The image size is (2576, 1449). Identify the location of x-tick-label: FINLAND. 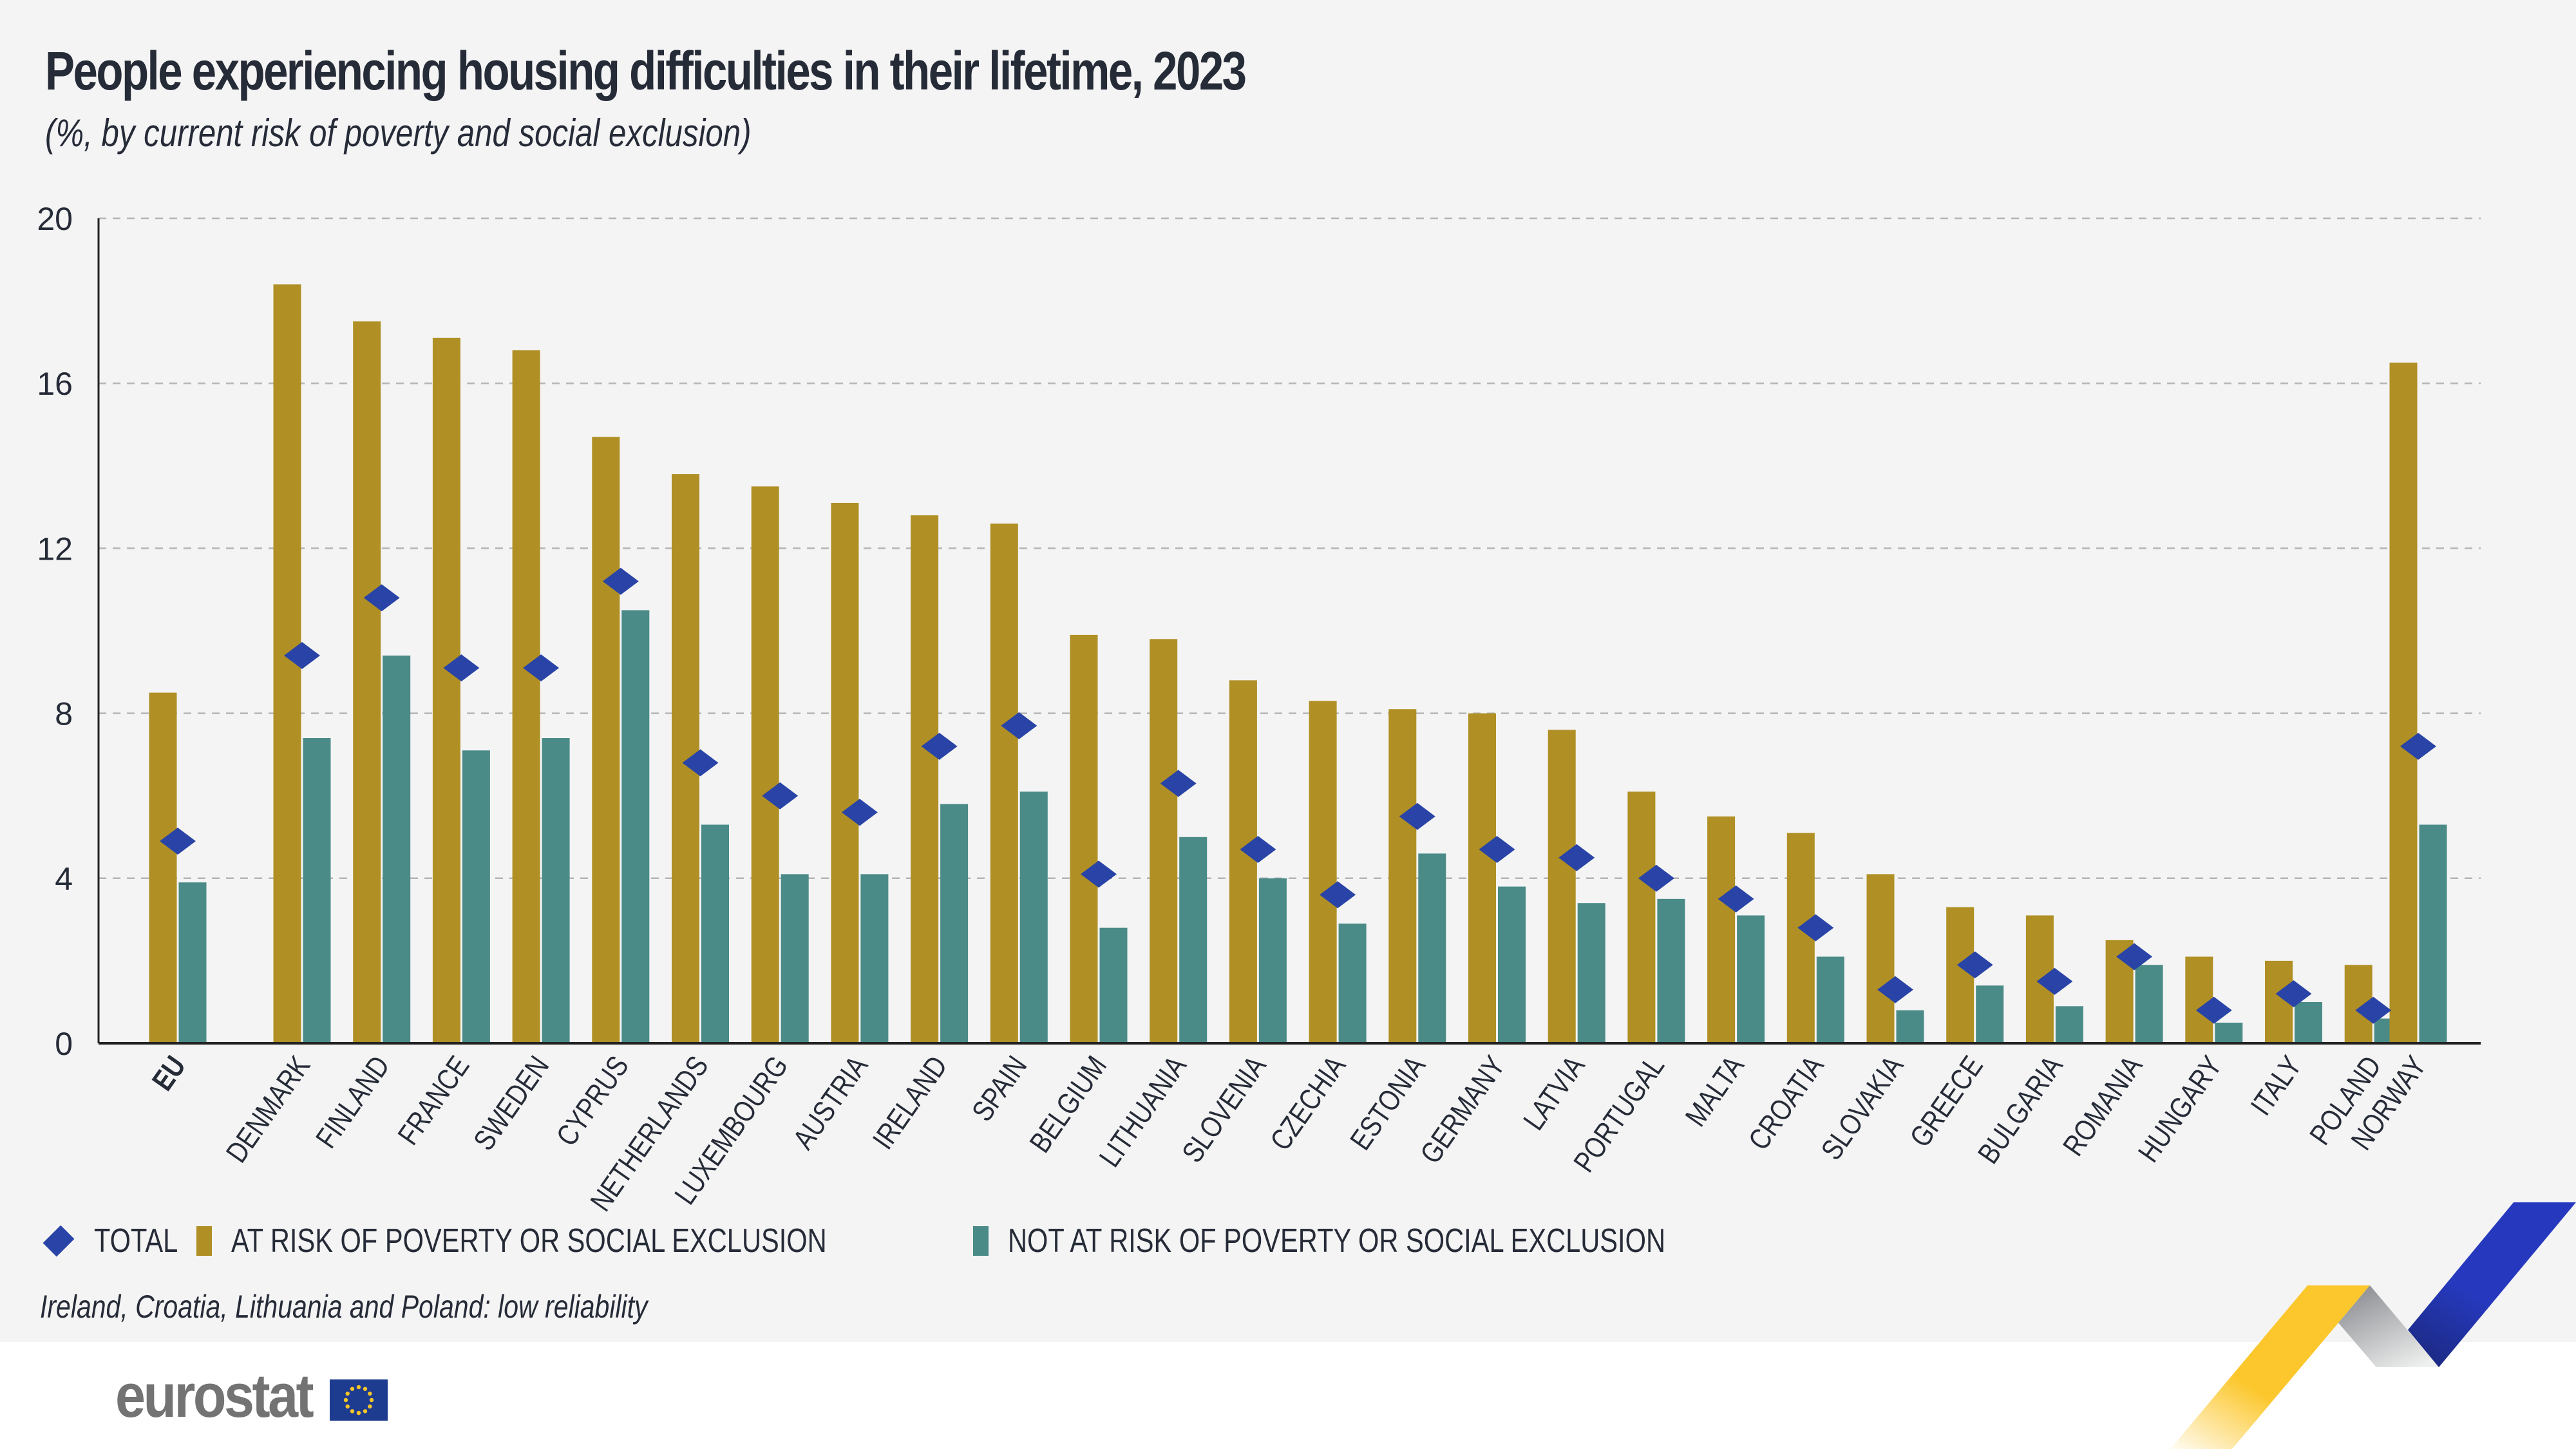
(352, 1102).